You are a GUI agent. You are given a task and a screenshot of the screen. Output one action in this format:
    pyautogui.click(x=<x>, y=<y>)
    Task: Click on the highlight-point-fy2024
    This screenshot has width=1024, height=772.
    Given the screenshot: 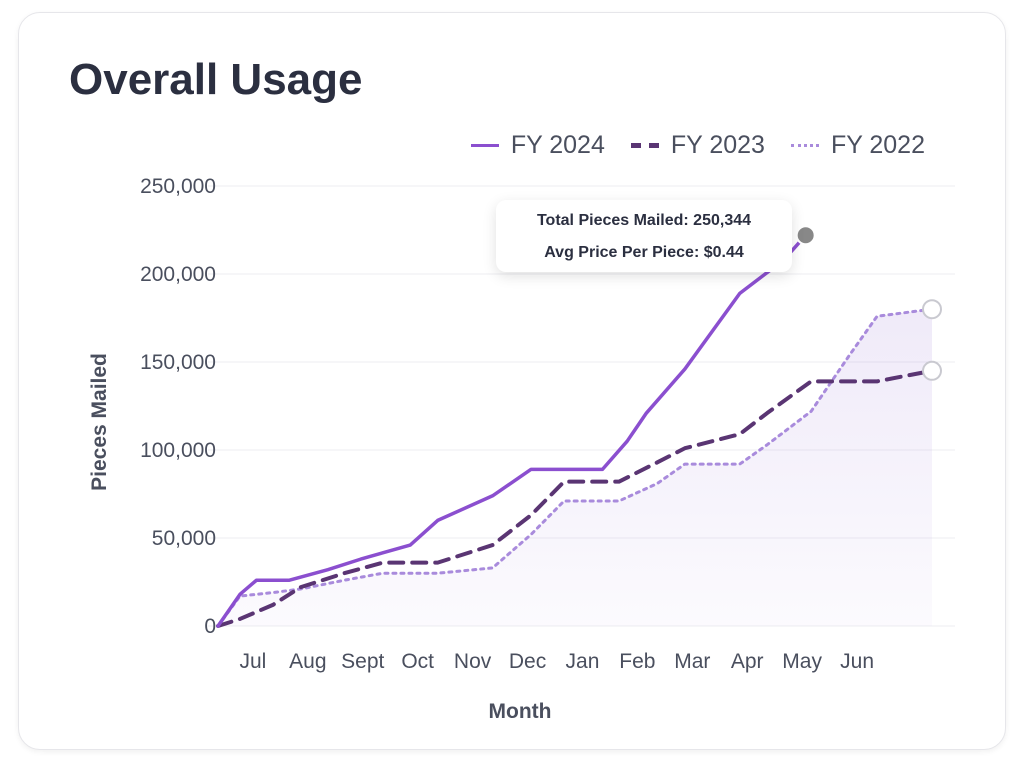 What is the action you would take?
    pyautogui.click(x=805, y=235)
    